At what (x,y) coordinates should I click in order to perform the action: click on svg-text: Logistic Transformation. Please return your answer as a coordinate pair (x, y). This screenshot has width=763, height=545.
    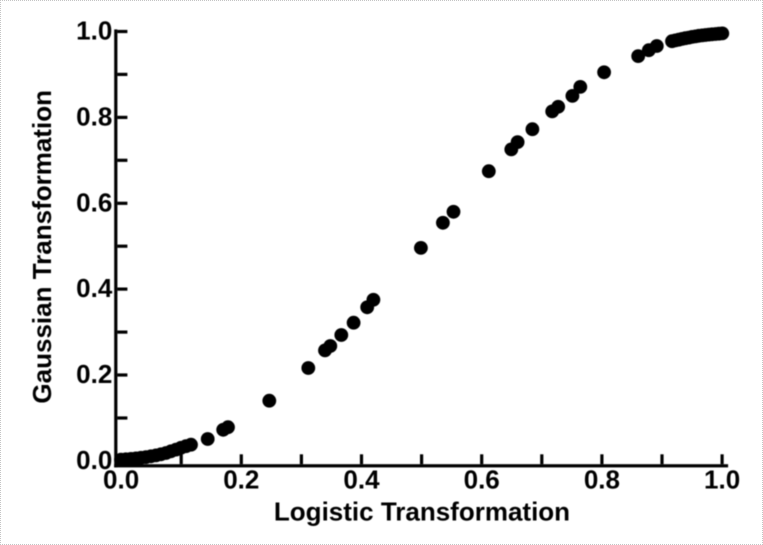
    Looking at the image, I should click on (422, 512).